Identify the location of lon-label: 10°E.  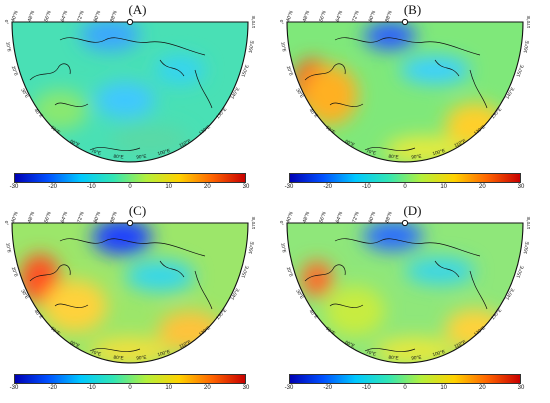
(283, 46).